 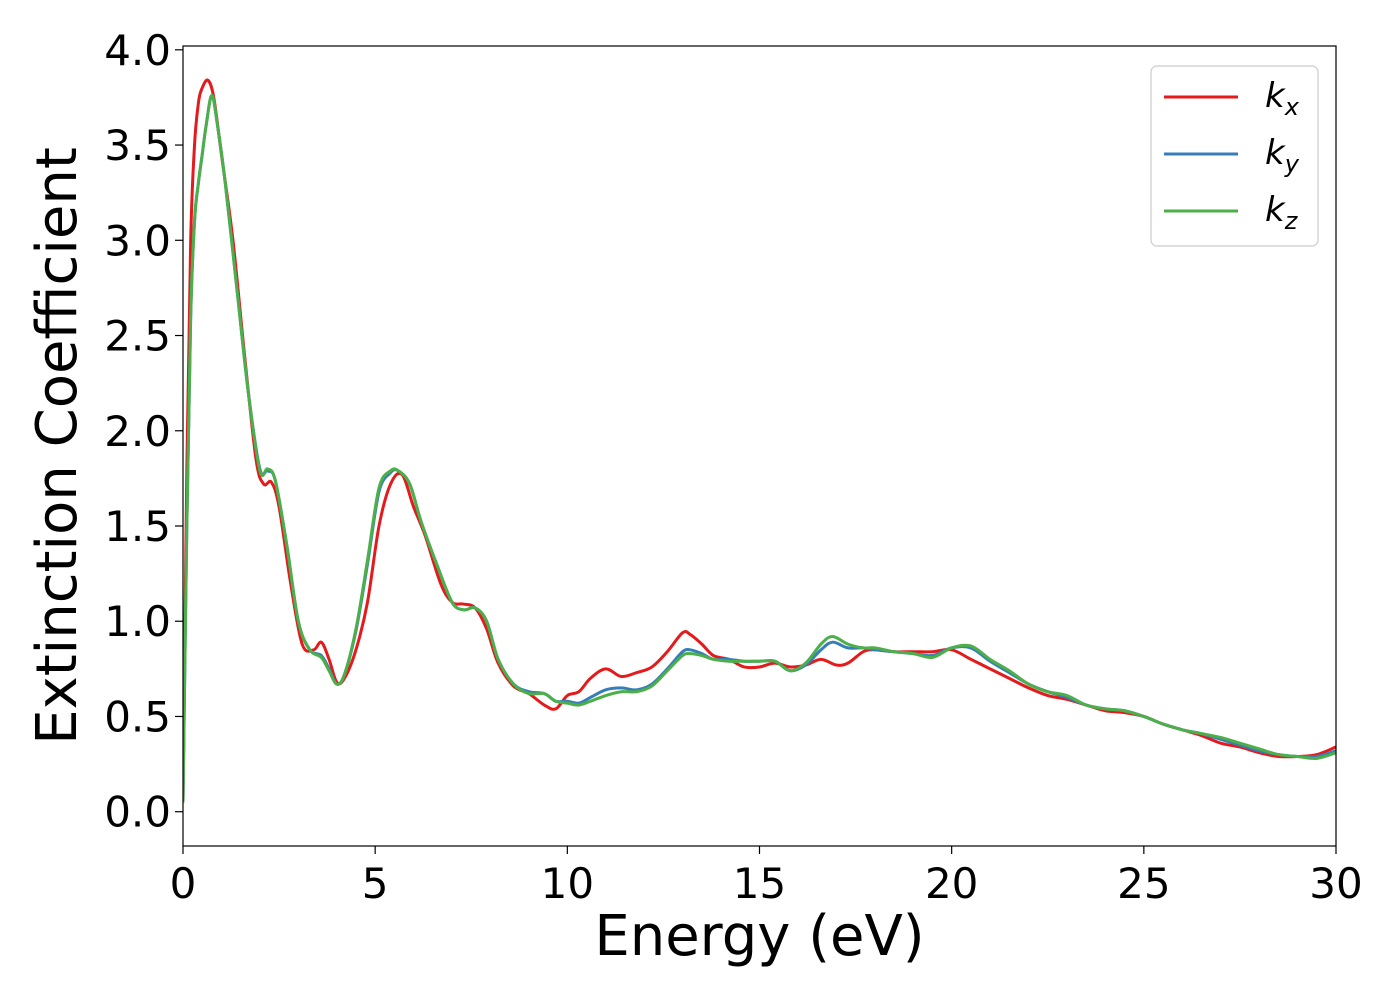 What do you see at coordinates (137, 526) in the screenshot?
I see `y-tick-label: 1.5` at bounding box center [137, 526].